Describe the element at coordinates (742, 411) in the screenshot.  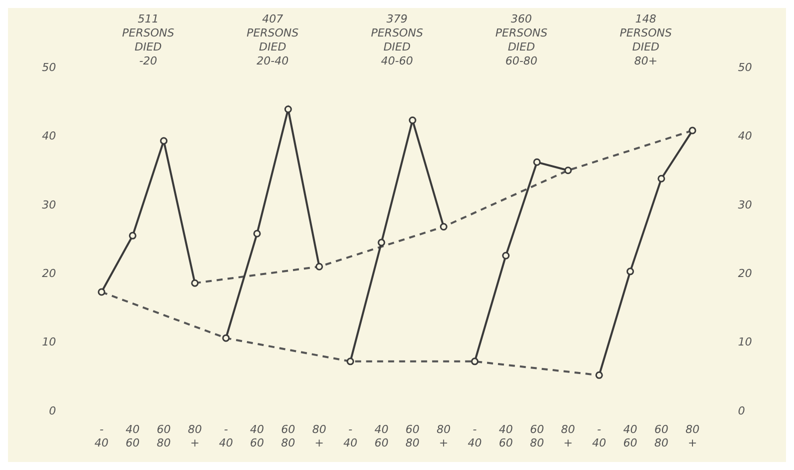
I see `y2-tick-label: 0` at that location.